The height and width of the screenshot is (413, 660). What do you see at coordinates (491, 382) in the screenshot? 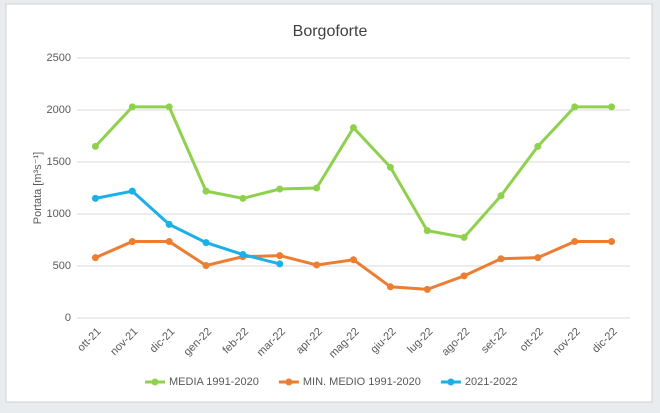
I see `legend-label: 2021-2022` at bounding box center [491, 382].